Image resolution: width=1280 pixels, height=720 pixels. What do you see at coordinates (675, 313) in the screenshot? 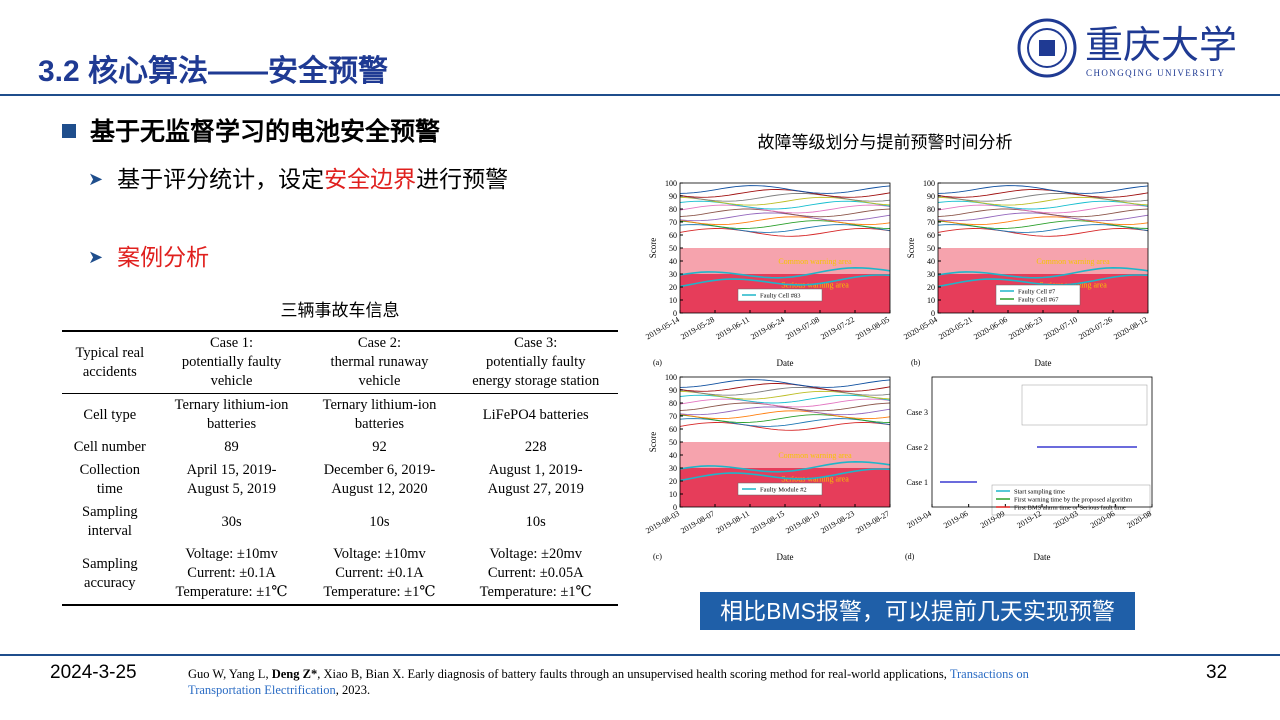
I see `y-tick-label: 0` at bounding box center [675, 313].